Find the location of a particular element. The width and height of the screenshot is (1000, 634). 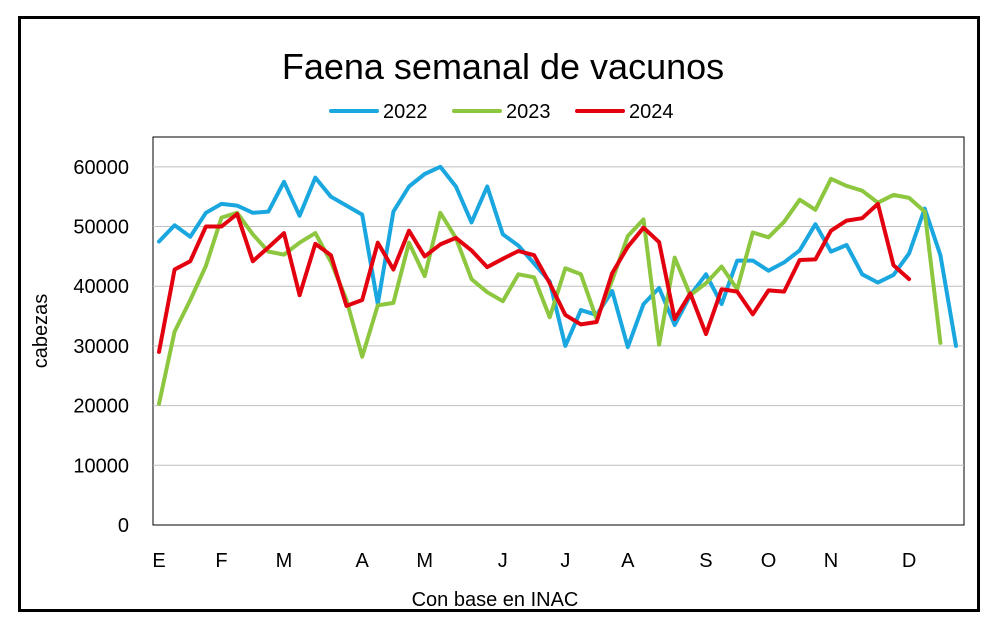

legend: 2022 2023 2024 is located at coordinates (501, 112).